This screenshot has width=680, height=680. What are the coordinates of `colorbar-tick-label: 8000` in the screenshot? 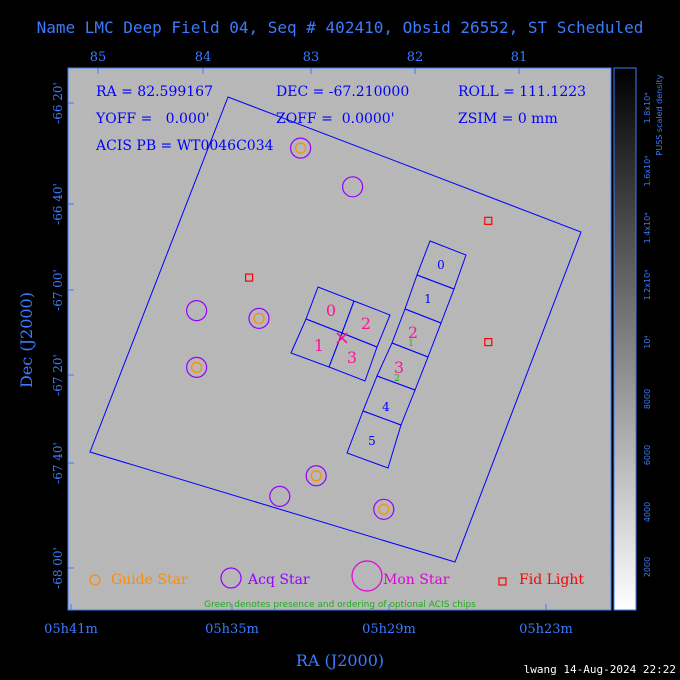 It's located at (647, 399).